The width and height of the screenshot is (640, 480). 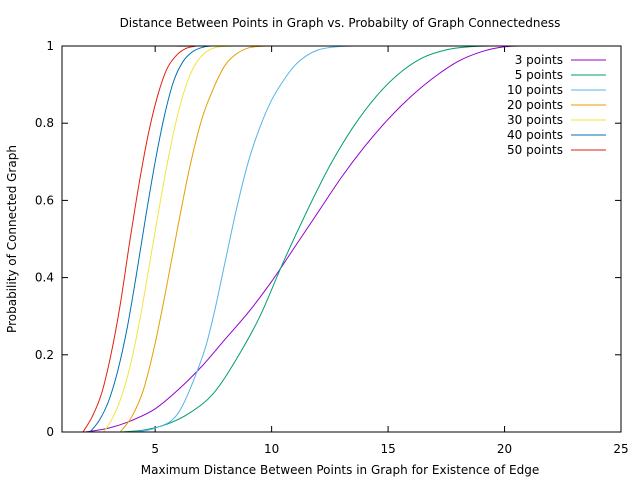 I want to click on legend-label: 3 points, so click(x=539, y=60).